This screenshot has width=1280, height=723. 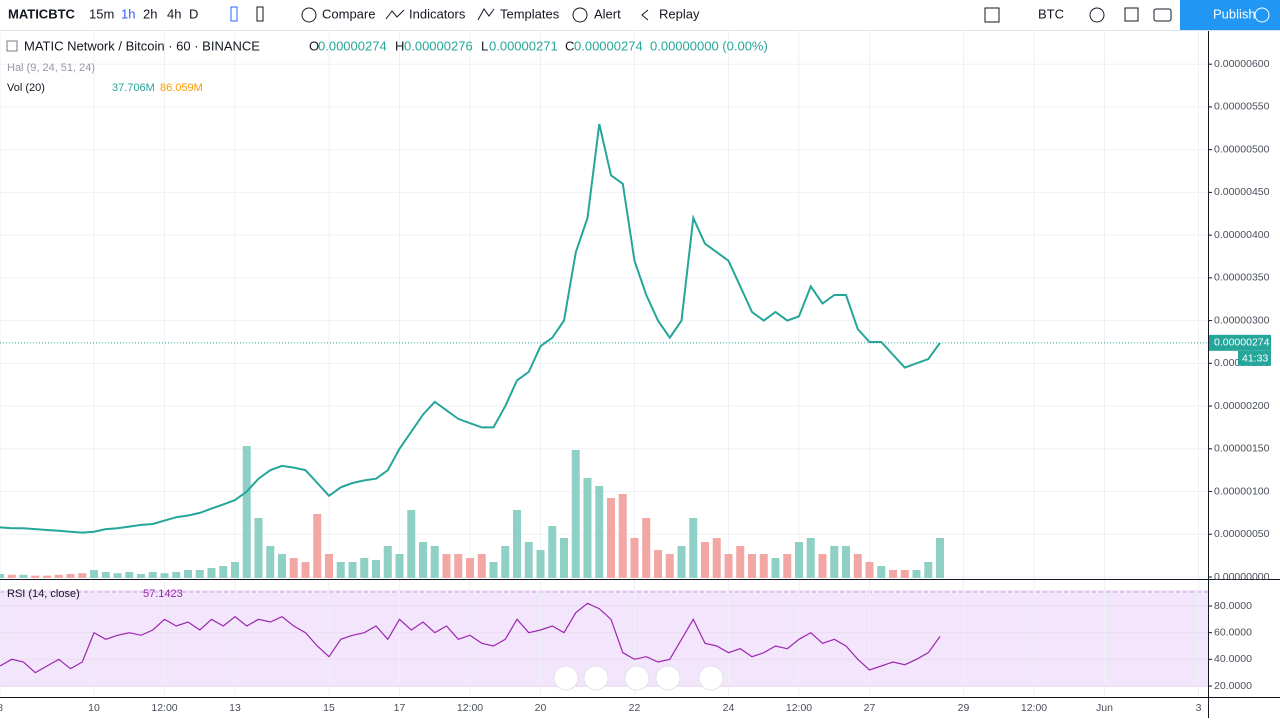 What do you see at coordinates (486, 14) in the screenshot?
I see `templates-icon` at bounding box center [486, 14].